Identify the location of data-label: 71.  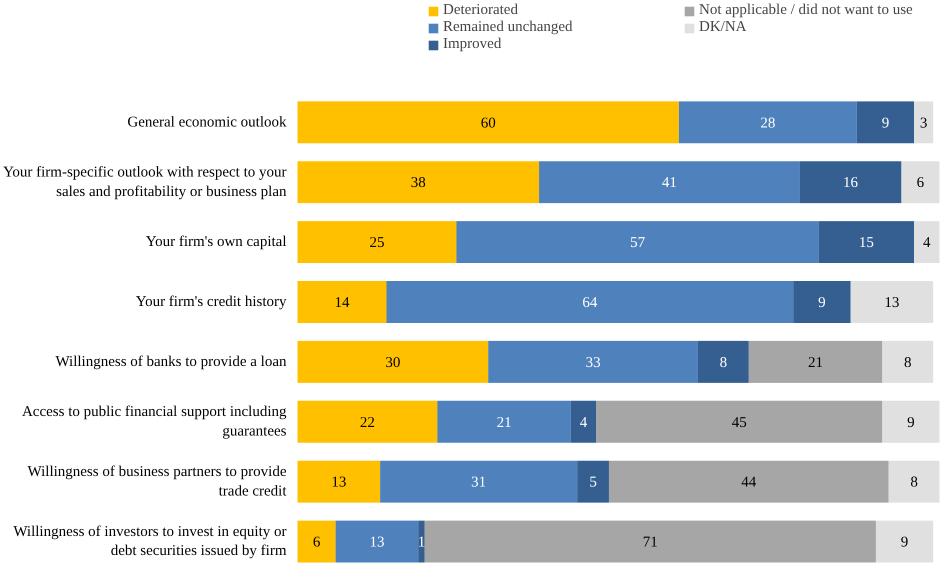
(650, 542).